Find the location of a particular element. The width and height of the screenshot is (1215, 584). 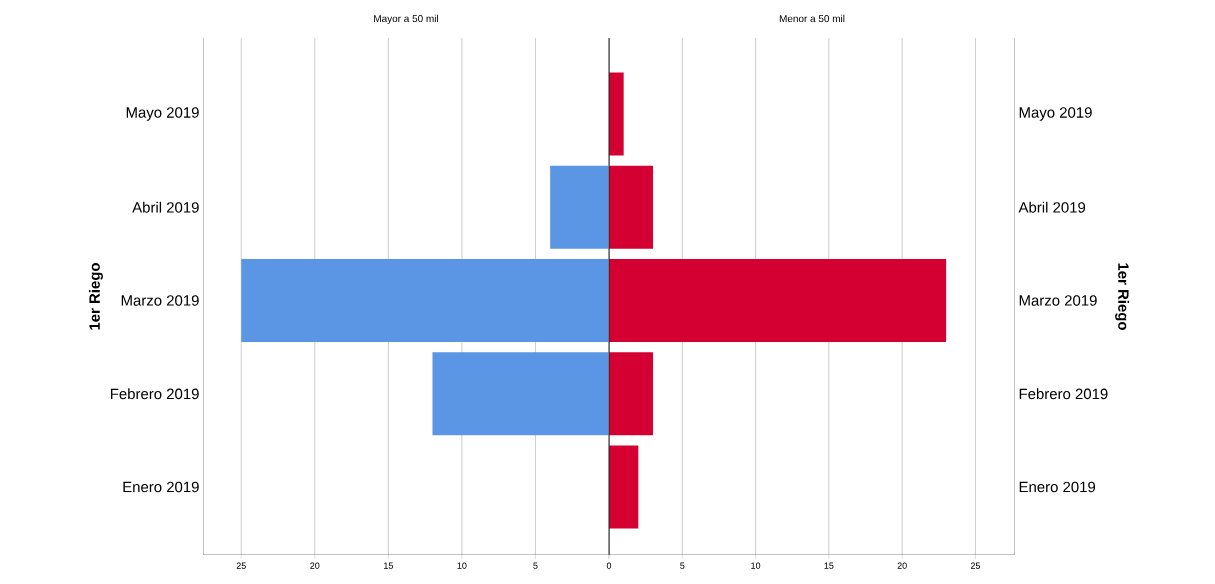

chart-title: Menor a 50 mil is located at coordinates (812, 18).